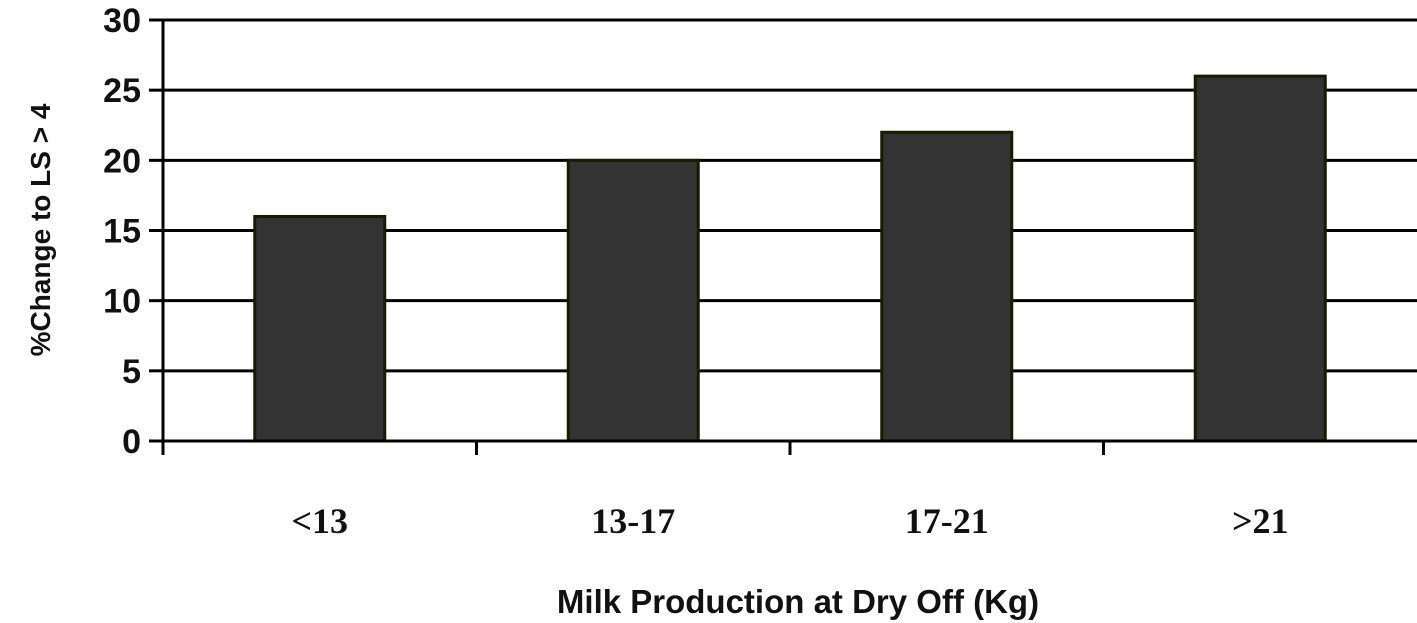 Image resolution: width=1417 pixels, height=623 pixels. Describe the element at coordinates (131, 372) in the screenshot. I see `y-tick-label: 5` at that location.